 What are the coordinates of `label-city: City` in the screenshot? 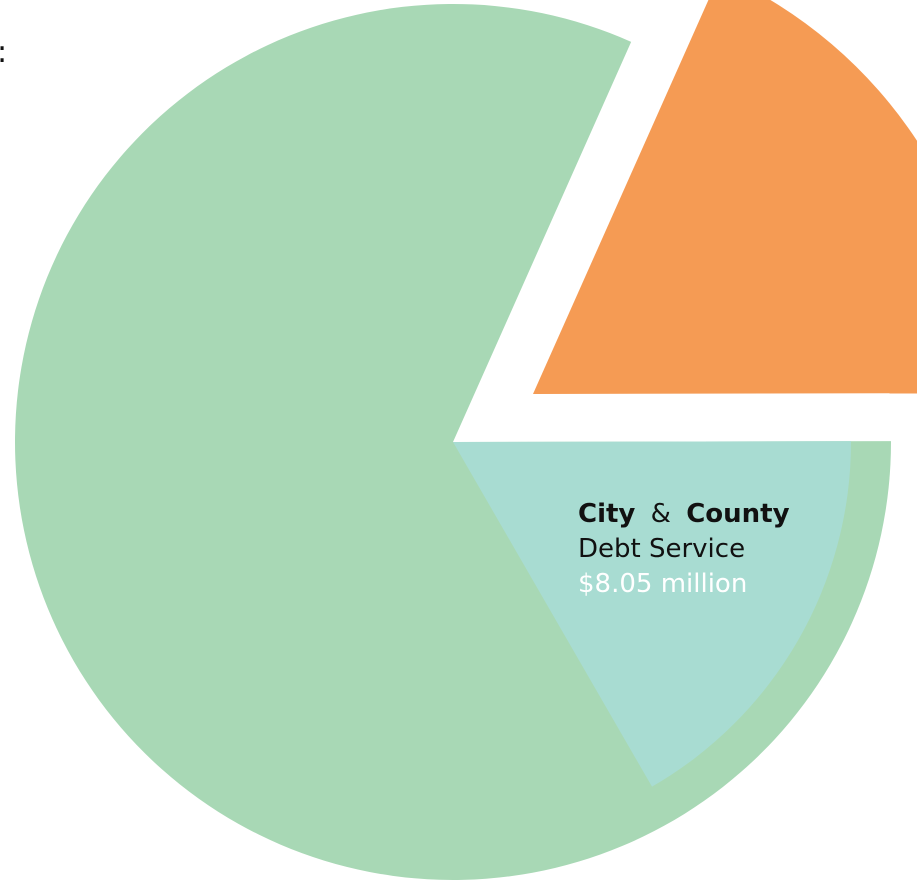 It's located at (606, 514).